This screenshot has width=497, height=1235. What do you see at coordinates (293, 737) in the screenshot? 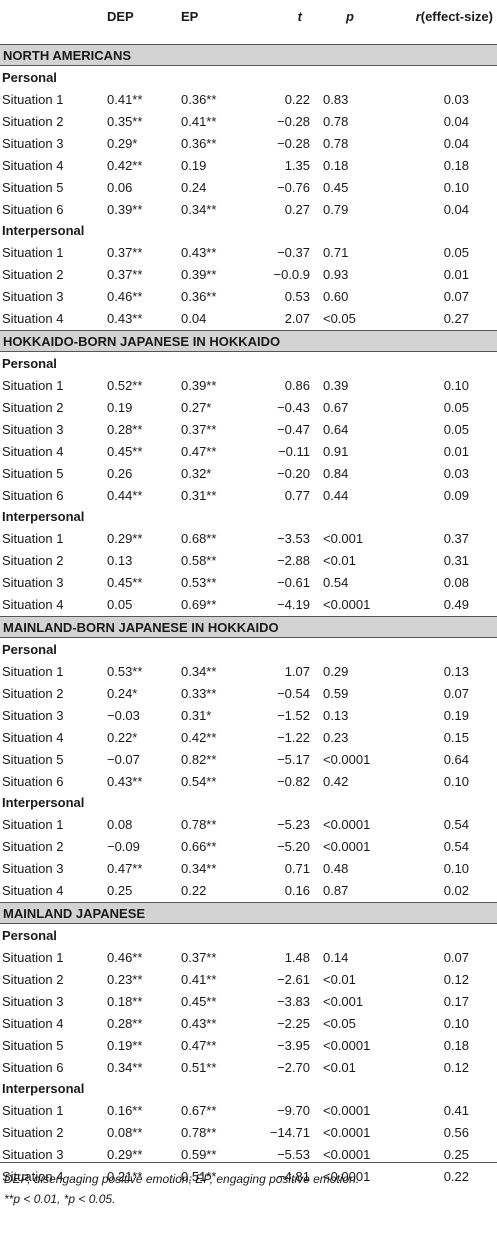
I see `t-value: −1.22` at bounding box center [293, 737].